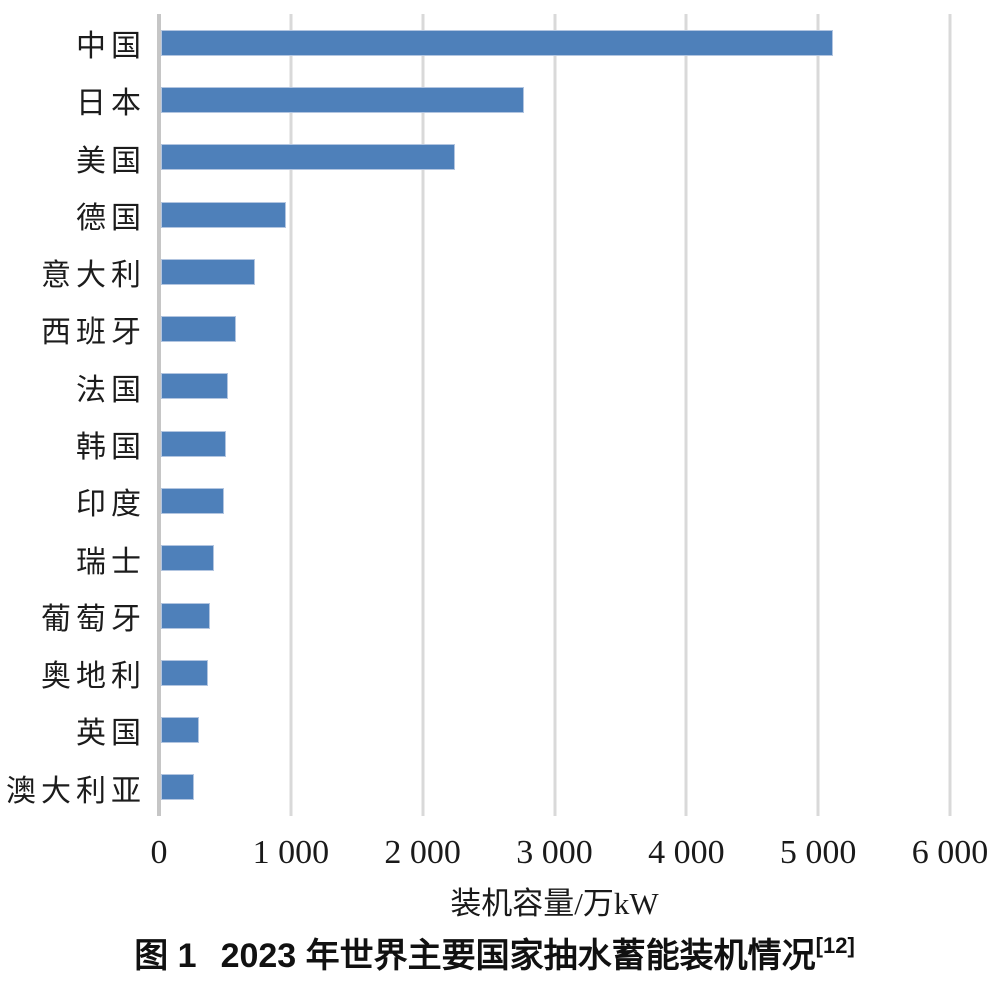  I want to click on category-label-日本: 日本, so click(111, 103).